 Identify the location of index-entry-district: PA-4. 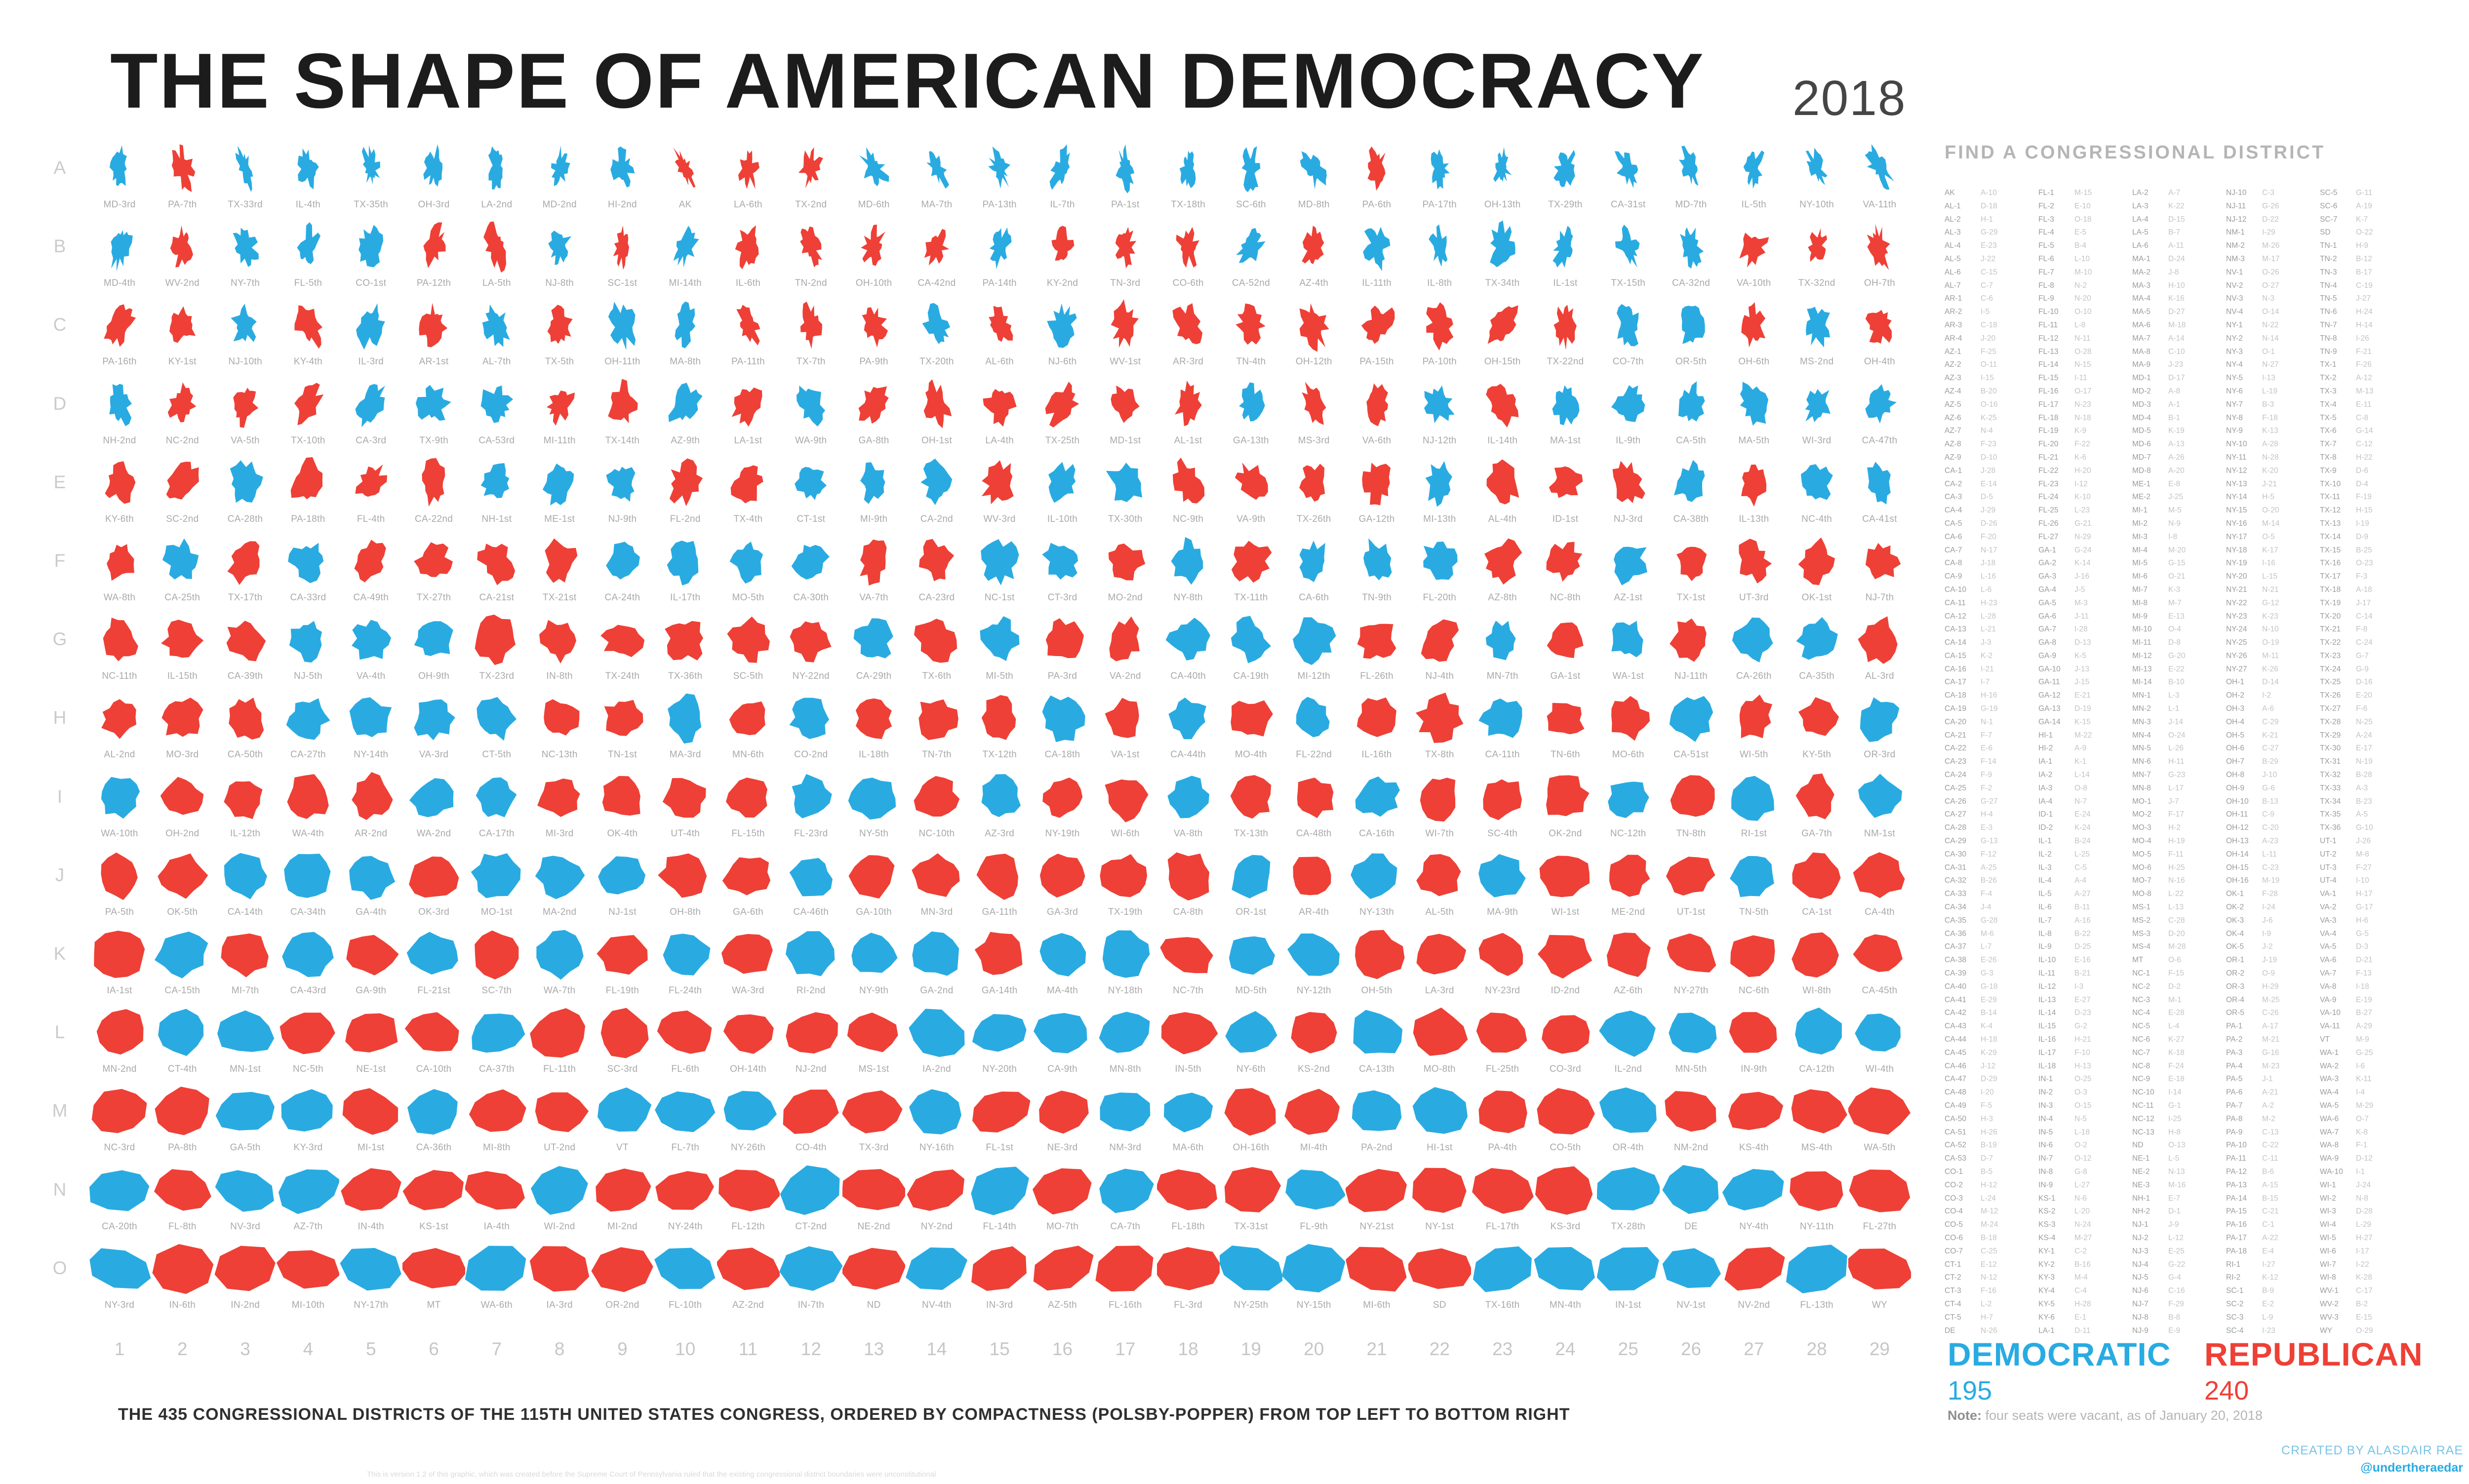
(2234, 1065).